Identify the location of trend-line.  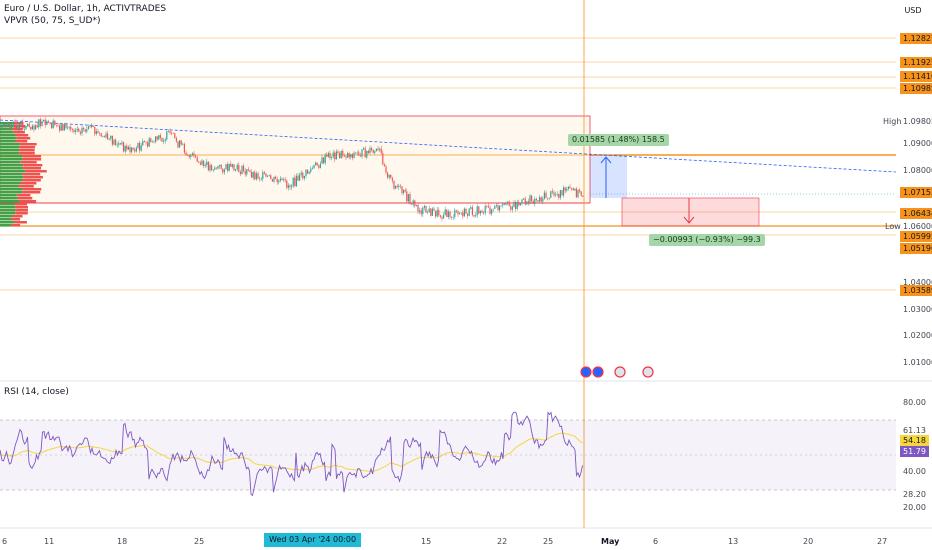
(448, 146).